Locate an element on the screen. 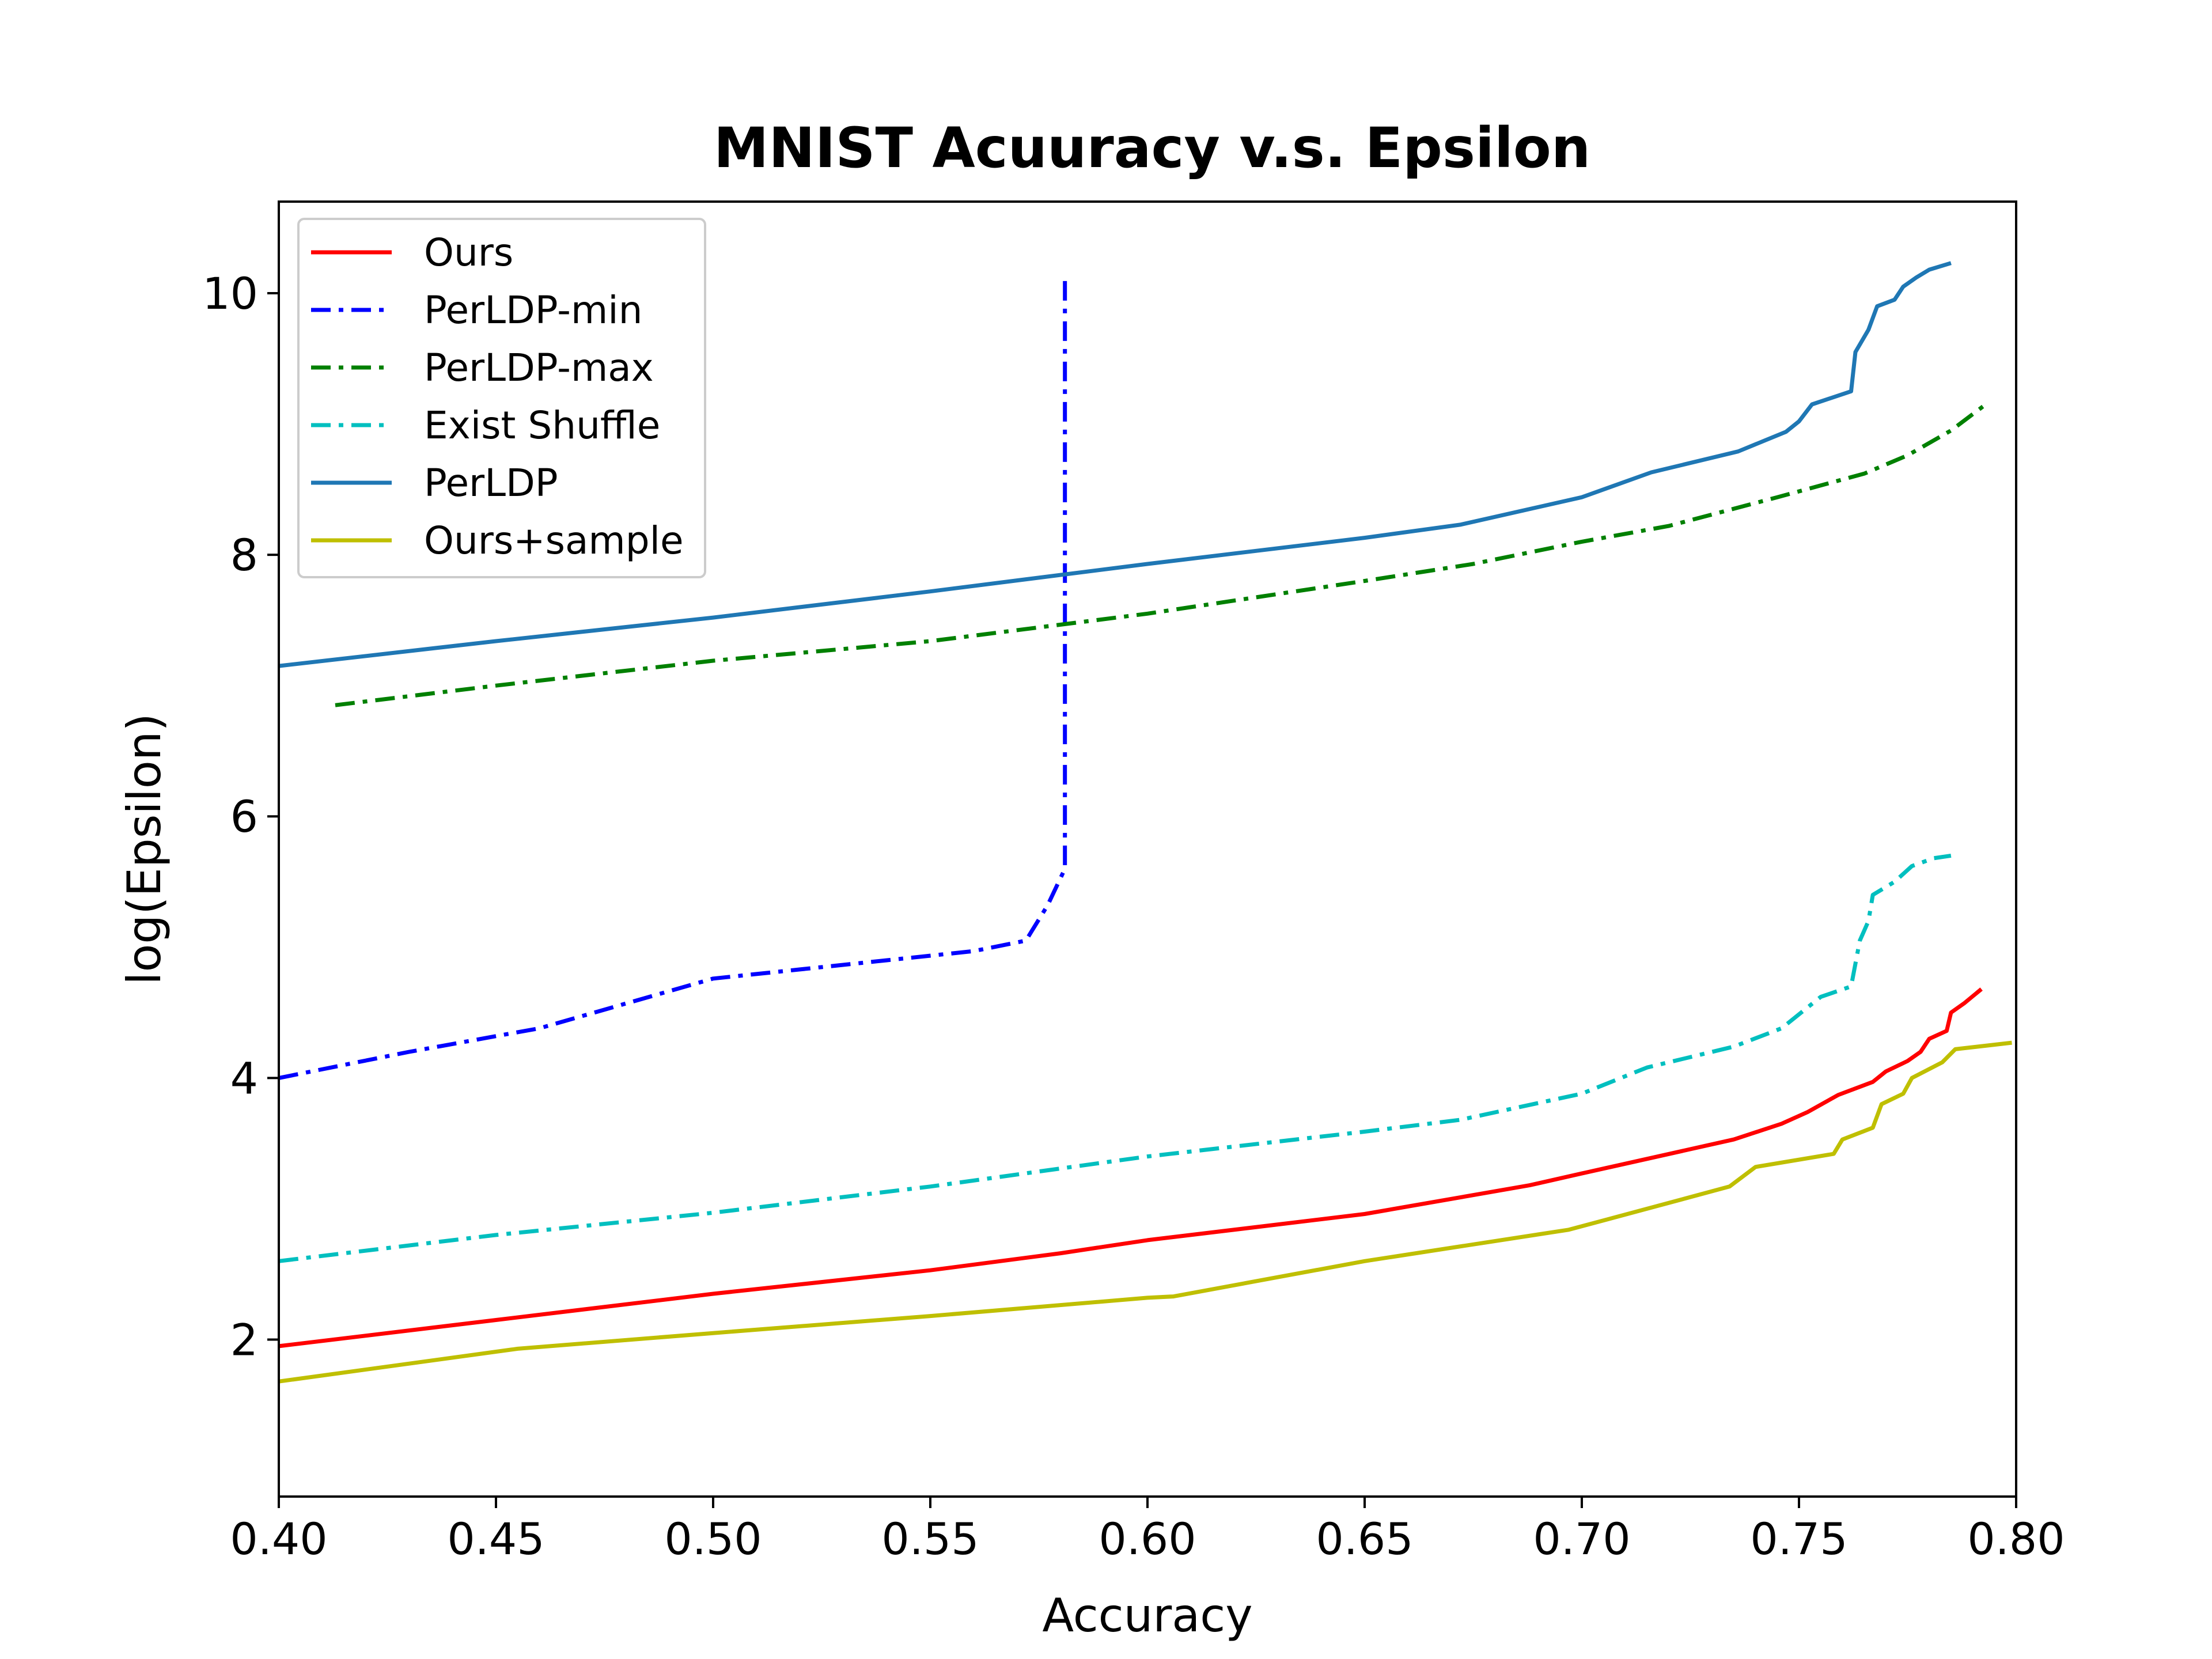 This screenshot has height=1659, width=2212. x-tick-label: 0.50 is located at coordinates (713, 1539).